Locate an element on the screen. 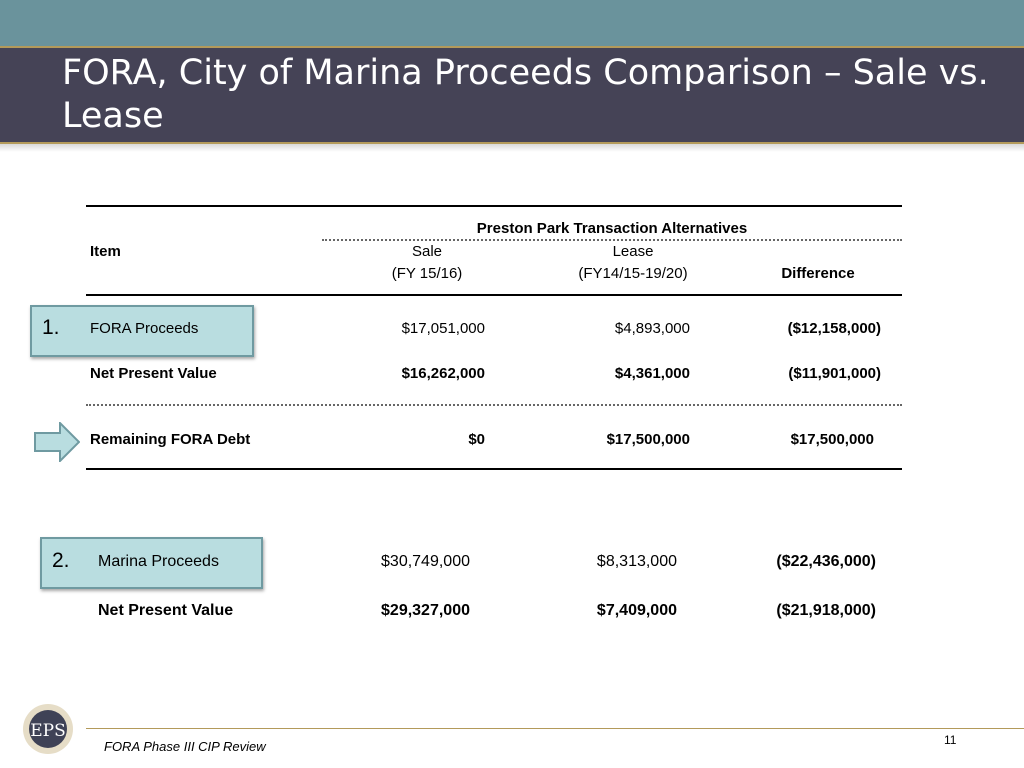 Image resolution: width=1024 pixels, height=768 pixels. table-dotted-divider is located at coordinates (494, 405).